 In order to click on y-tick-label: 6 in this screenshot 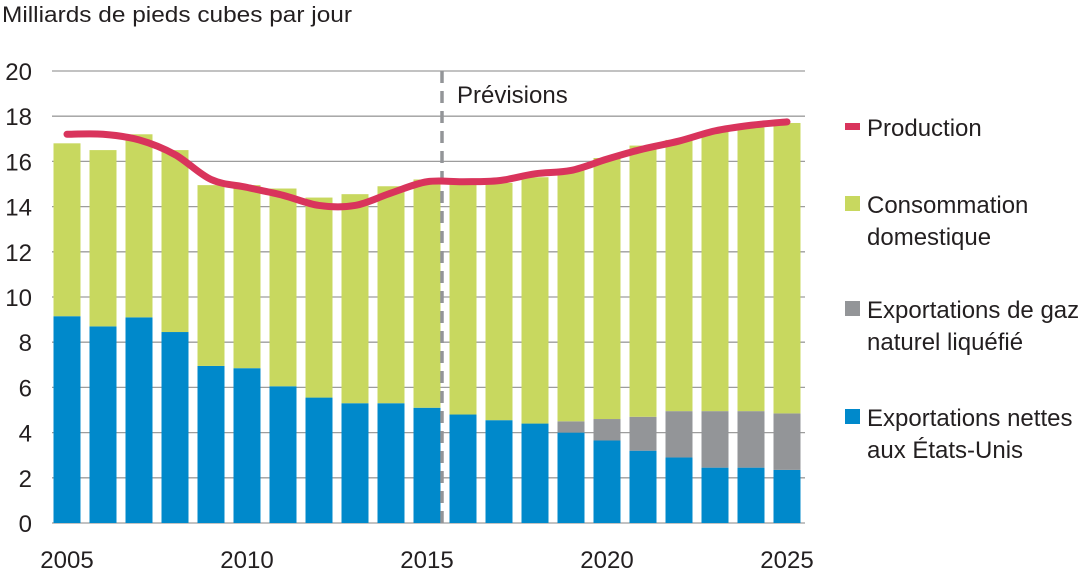, I will do `click(25, 388)`.